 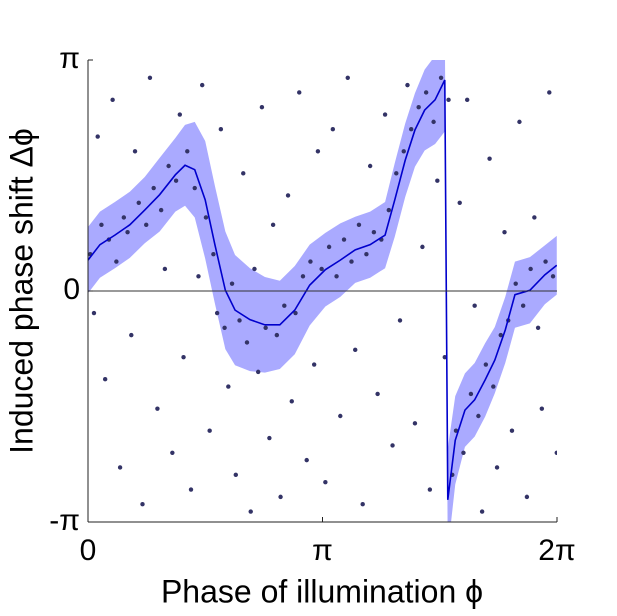 What do you see at coordinates (556, 550) in the screenshot?
I see `x-tick-label: 2π` at bounding box center [556, 550].